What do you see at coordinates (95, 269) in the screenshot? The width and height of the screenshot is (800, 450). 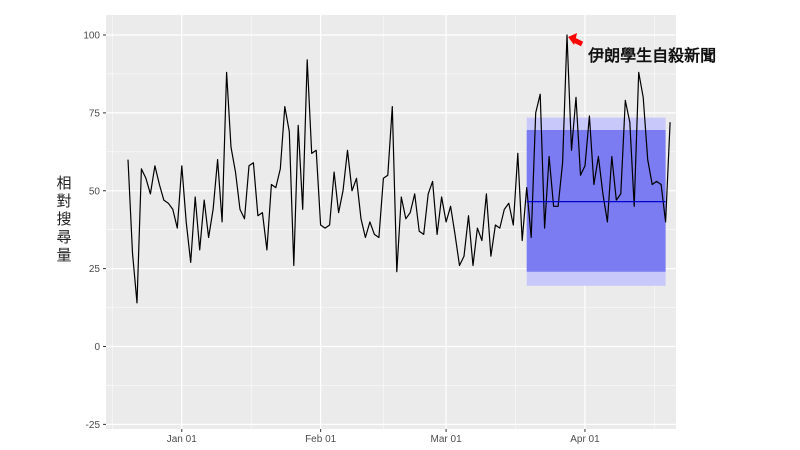 I see `y-tick-label: 25` at bounding box center [95, 269].